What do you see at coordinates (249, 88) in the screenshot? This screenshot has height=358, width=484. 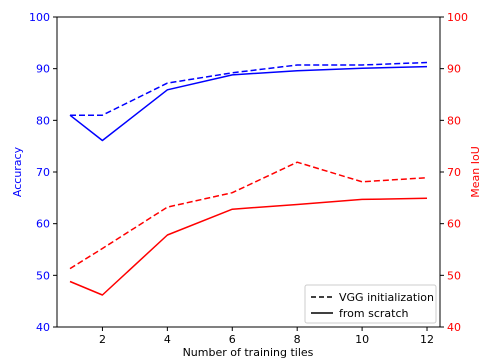 I see `accuracy-vgg-line` at bounding box center [249, 88].